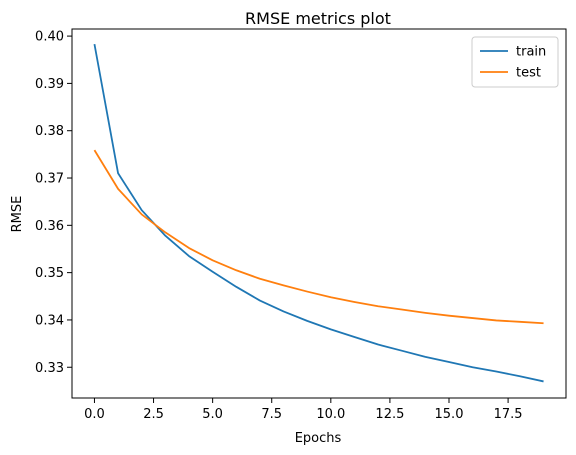 The width and height of the screenshot is (576, 455). I want to click on x-tick-label: 12.5, so click(389, 414).